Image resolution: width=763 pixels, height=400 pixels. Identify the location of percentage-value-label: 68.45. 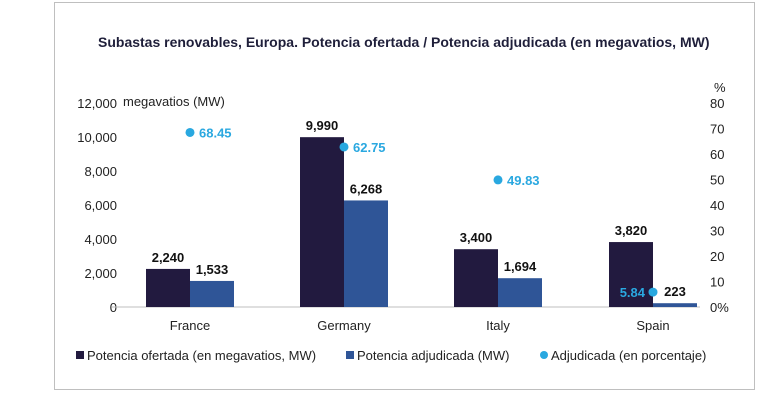
(215, 132).